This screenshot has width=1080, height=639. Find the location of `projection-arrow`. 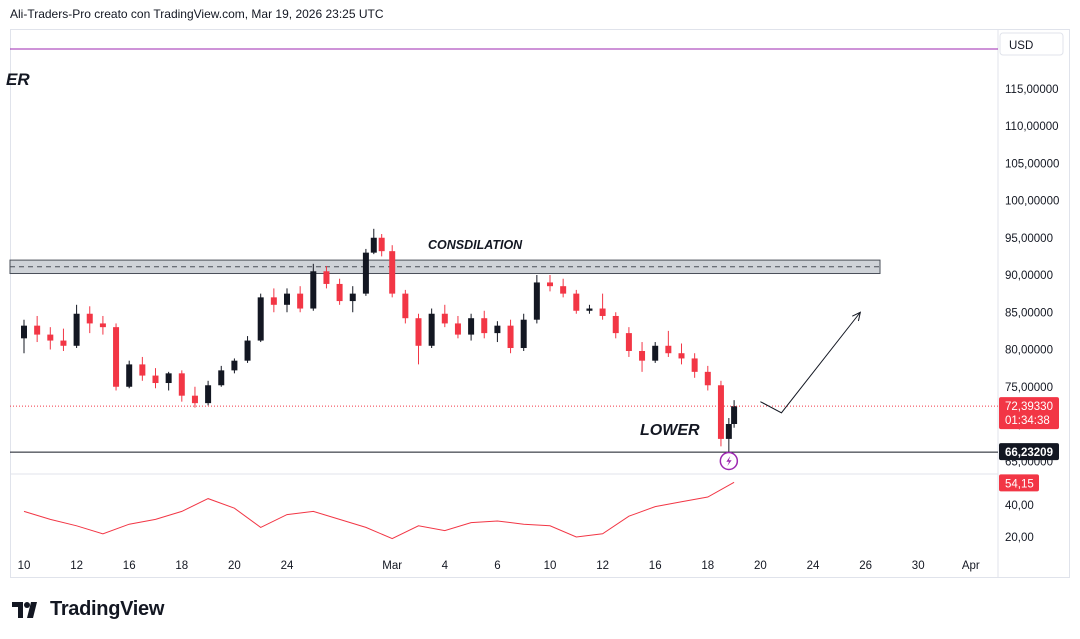

projection-arrow is located at coordinates (810, 362).